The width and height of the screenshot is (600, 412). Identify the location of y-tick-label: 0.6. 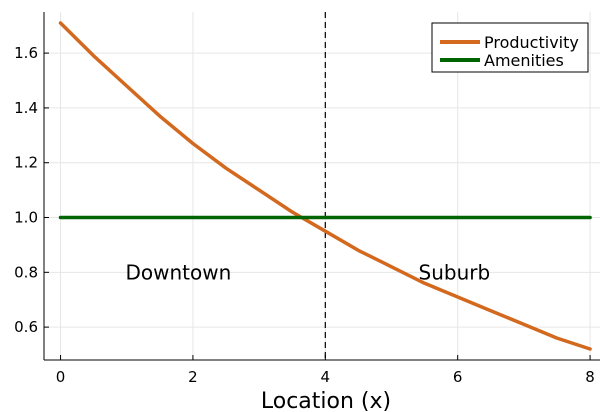
(26, 327).